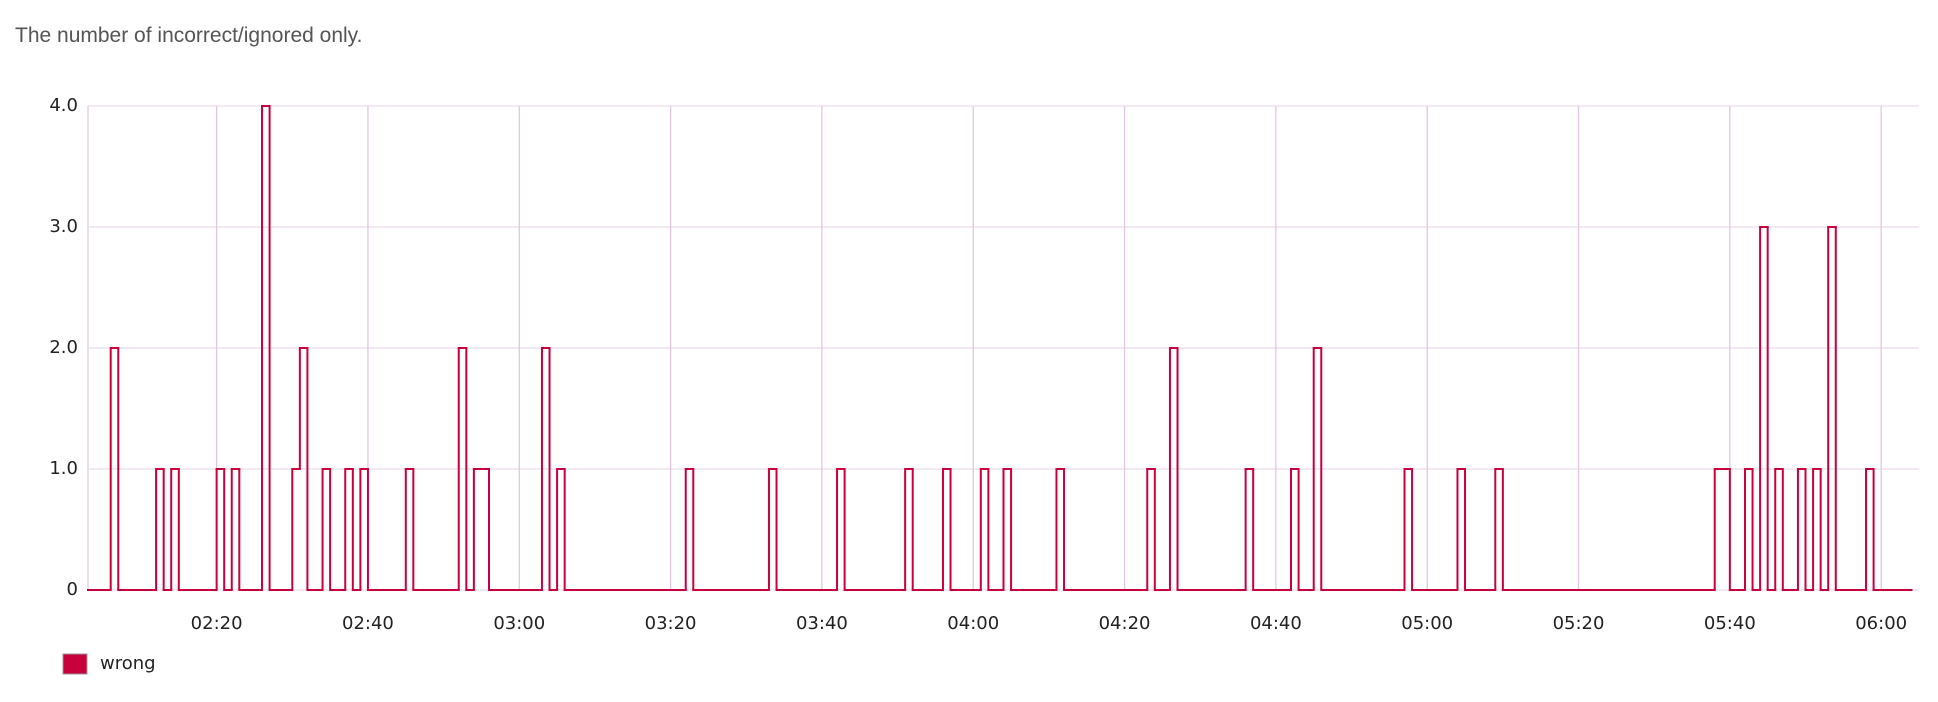 This screenshot has height=702, width=1938. I want to click on y-tick-label: 3.0, so click(63, 226).